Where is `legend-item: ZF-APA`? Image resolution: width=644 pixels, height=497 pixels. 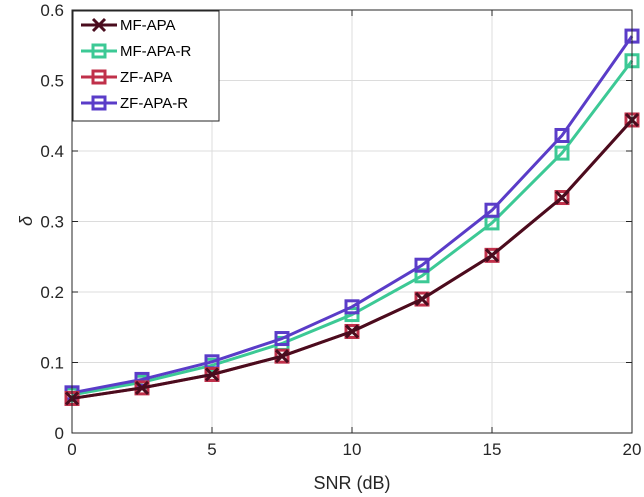 legend-item: ZF-APA is located at coordinates (126, 77).